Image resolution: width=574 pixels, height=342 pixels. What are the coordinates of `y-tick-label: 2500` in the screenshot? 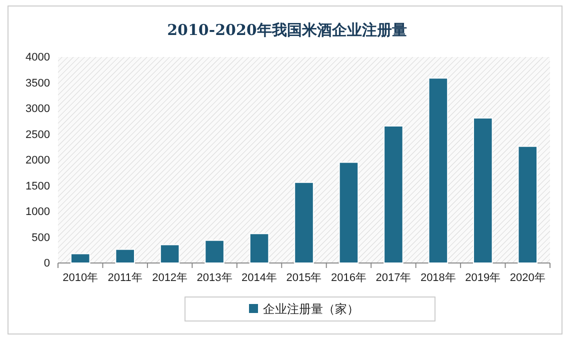 It's located at (38, 134).